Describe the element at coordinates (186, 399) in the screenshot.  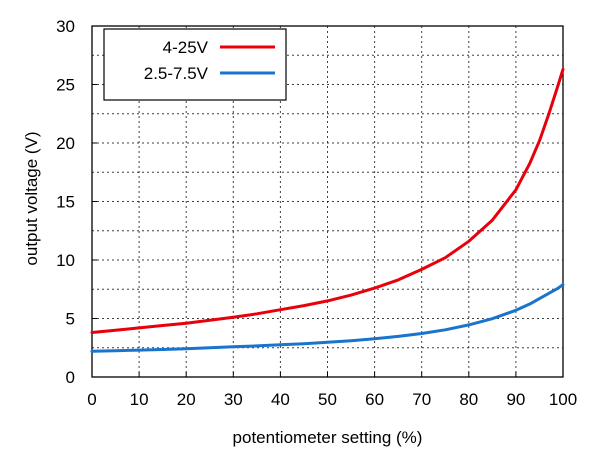
I see `x-tick-label-20: 20` at that location.